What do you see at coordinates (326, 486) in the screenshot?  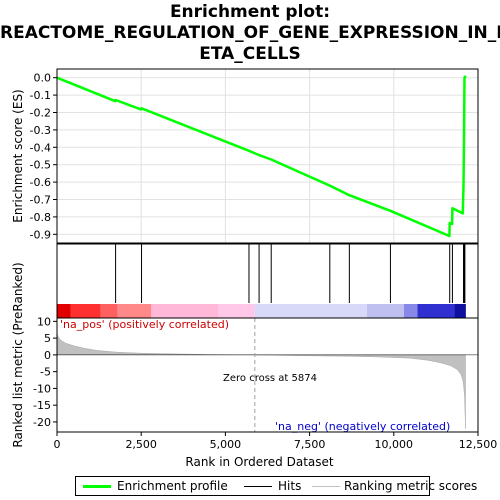 I see `legend-swatch-metric` at bounding box center [326, 486].